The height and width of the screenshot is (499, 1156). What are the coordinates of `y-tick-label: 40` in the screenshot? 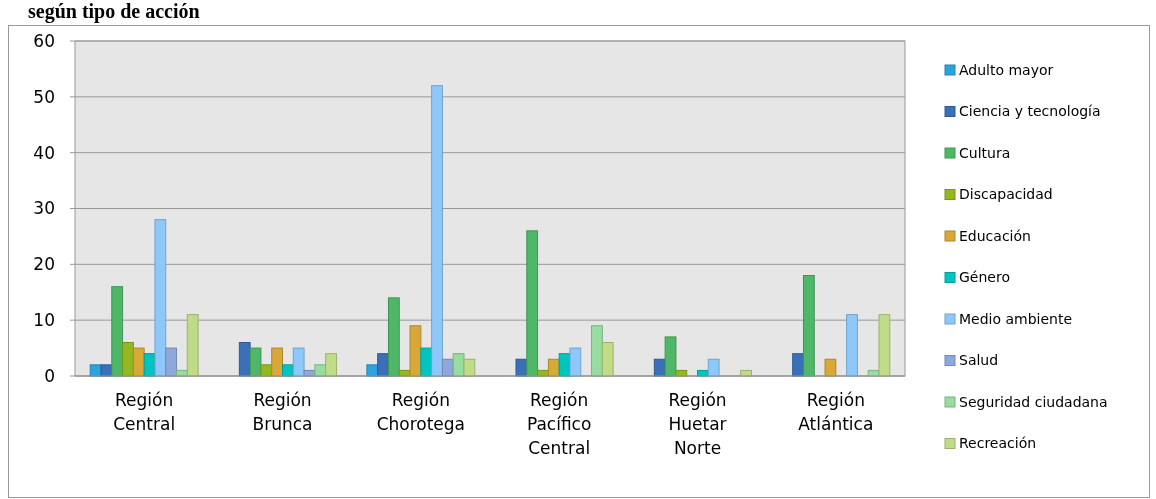 It's located at (44, 152).